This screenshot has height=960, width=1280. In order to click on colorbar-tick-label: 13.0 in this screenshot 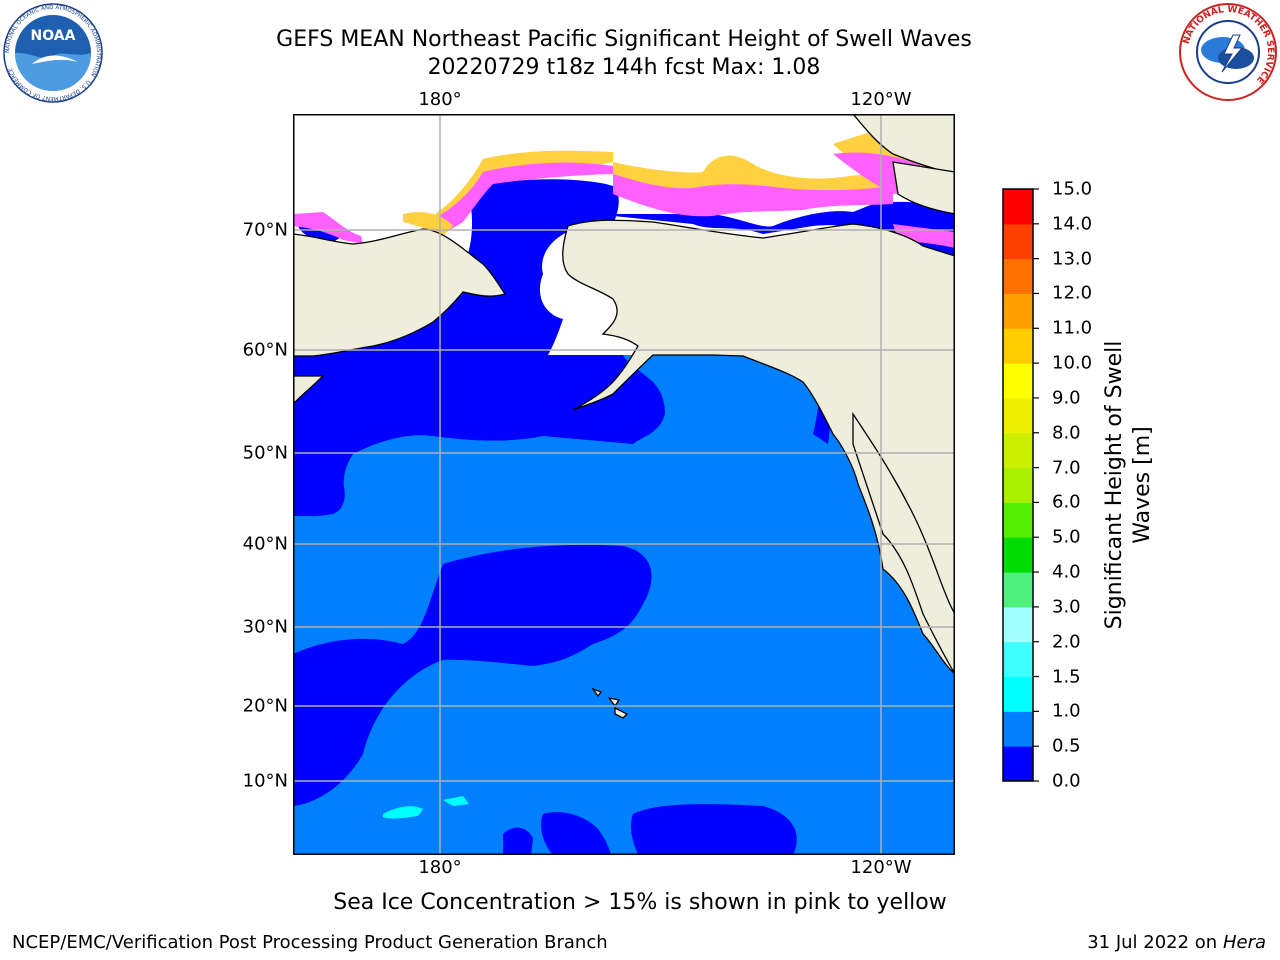, I will do `click(1072, 259)`.